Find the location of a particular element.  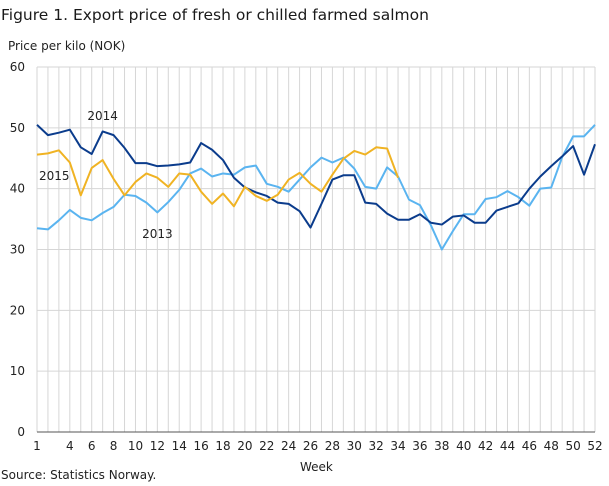

x-axis-label: Week is located at coordinates (316, 467).